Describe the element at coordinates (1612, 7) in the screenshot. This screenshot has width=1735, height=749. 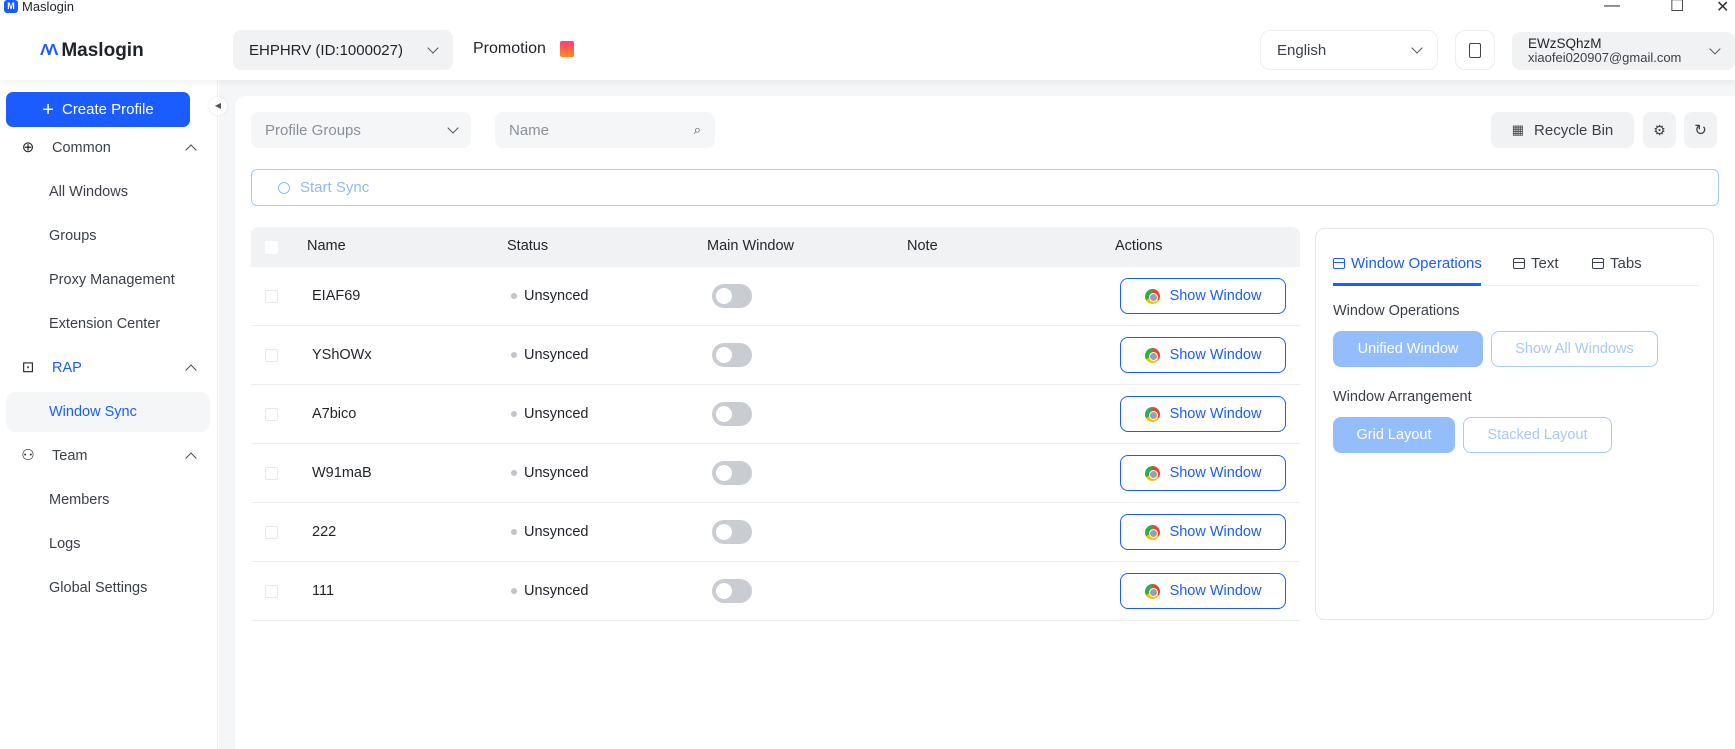
I see `minimize-button: —` at that location.